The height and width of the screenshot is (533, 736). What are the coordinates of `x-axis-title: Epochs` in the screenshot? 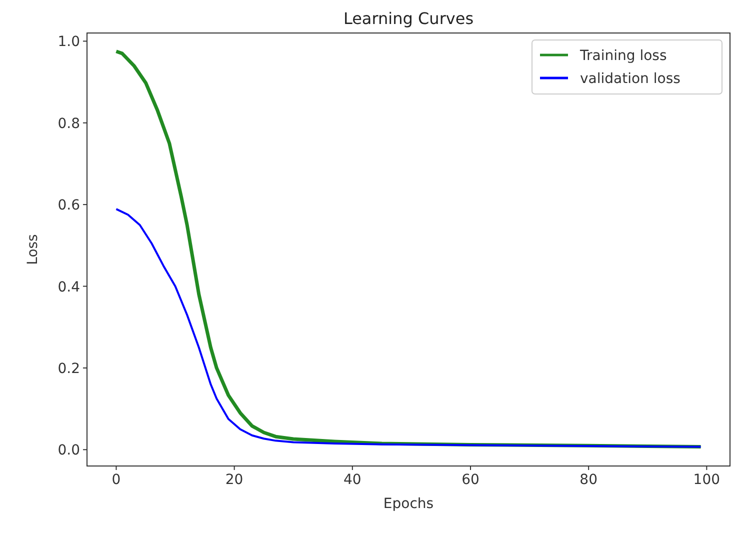 It's located at (408, 504).